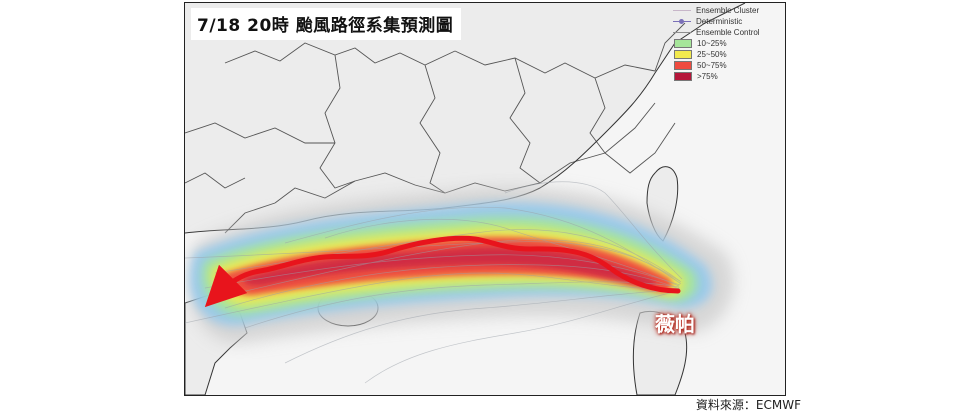 Image resolution: width=953 pixels, height=413 pixels. I want to click on legend-label: Ensemble Control, so click(728, 32).